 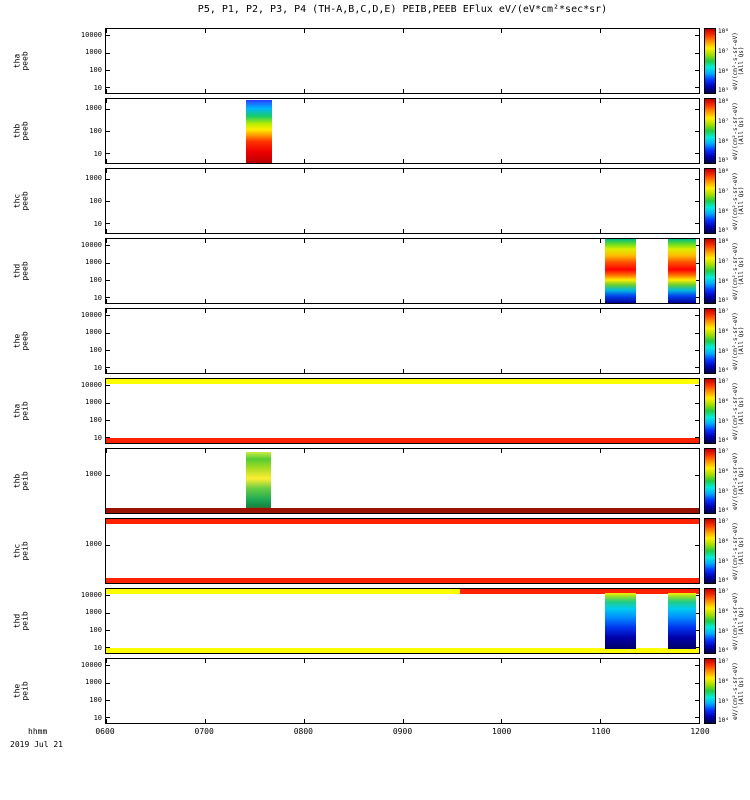 I want to click on panel-label-the-peib: the peib, so click(x=22, y=691).